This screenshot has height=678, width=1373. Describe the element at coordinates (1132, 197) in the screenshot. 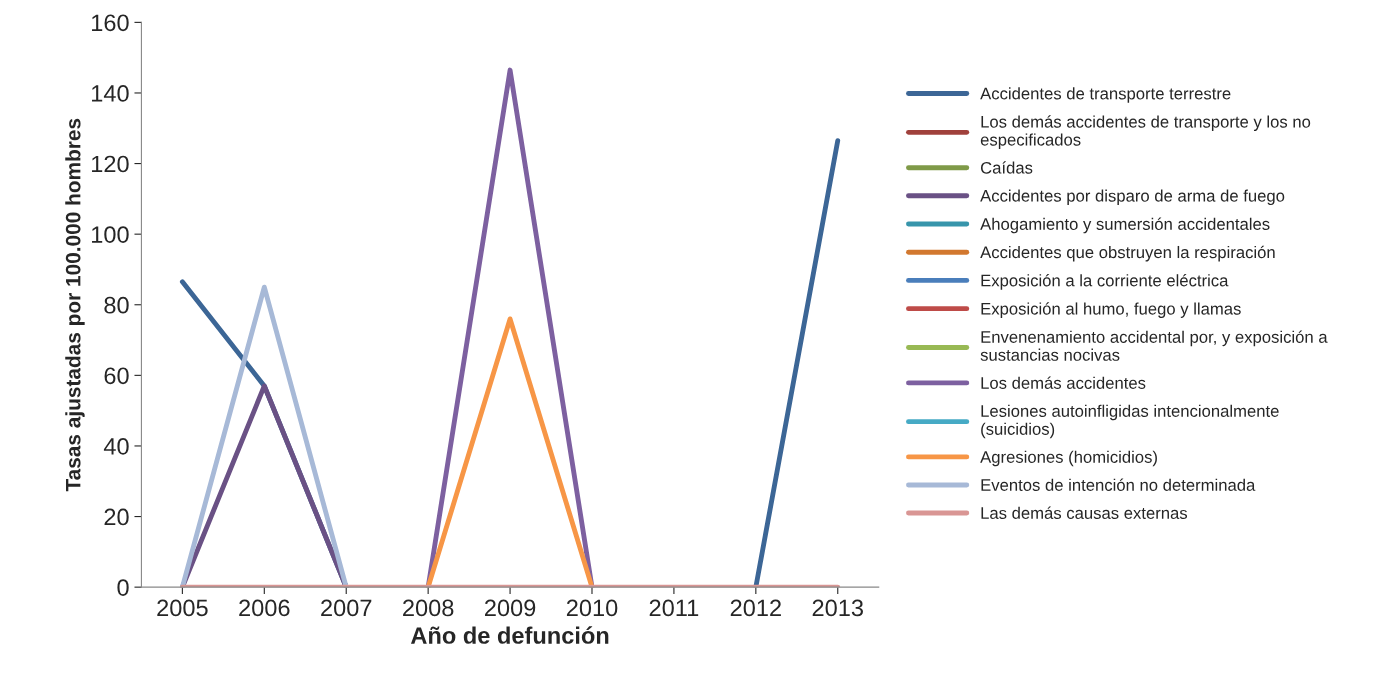

I see `legend-label: Accidentes por disparo de arma de fuego` at that location.